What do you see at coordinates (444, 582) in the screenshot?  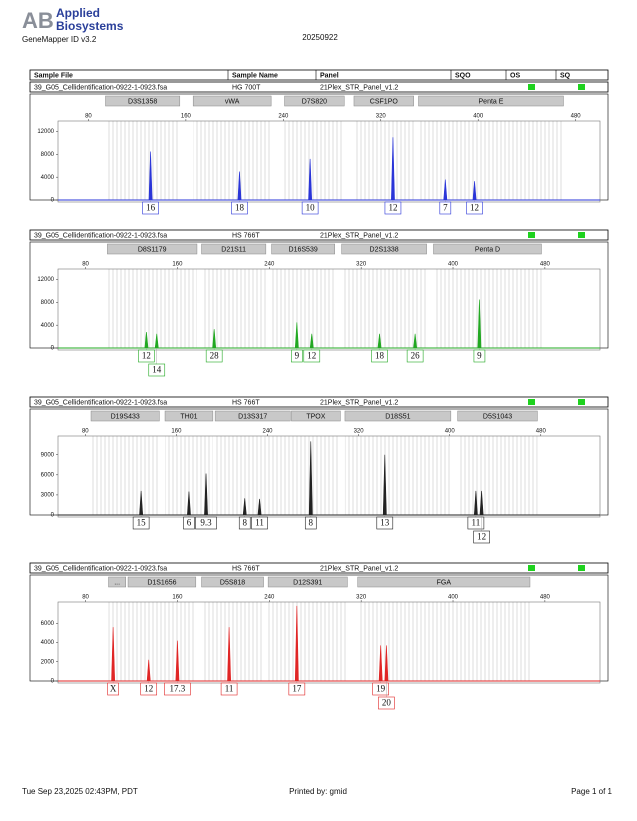 I see `marker-name: FGA` at bounding box center [444, 582].